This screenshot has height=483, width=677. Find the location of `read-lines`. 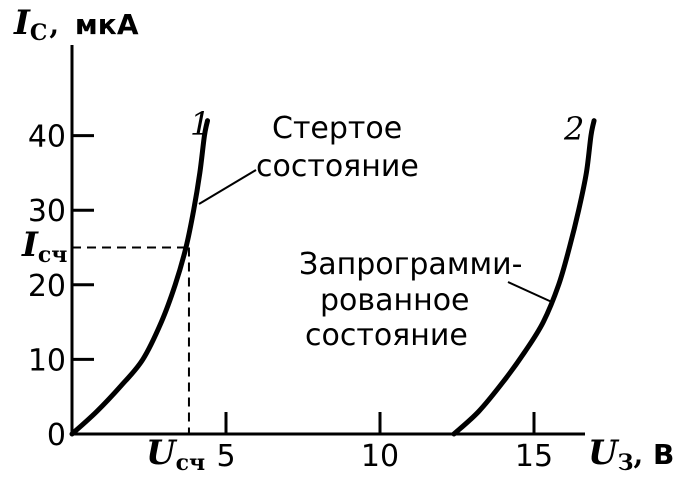

read-lines is located at coordinates (131, 340).